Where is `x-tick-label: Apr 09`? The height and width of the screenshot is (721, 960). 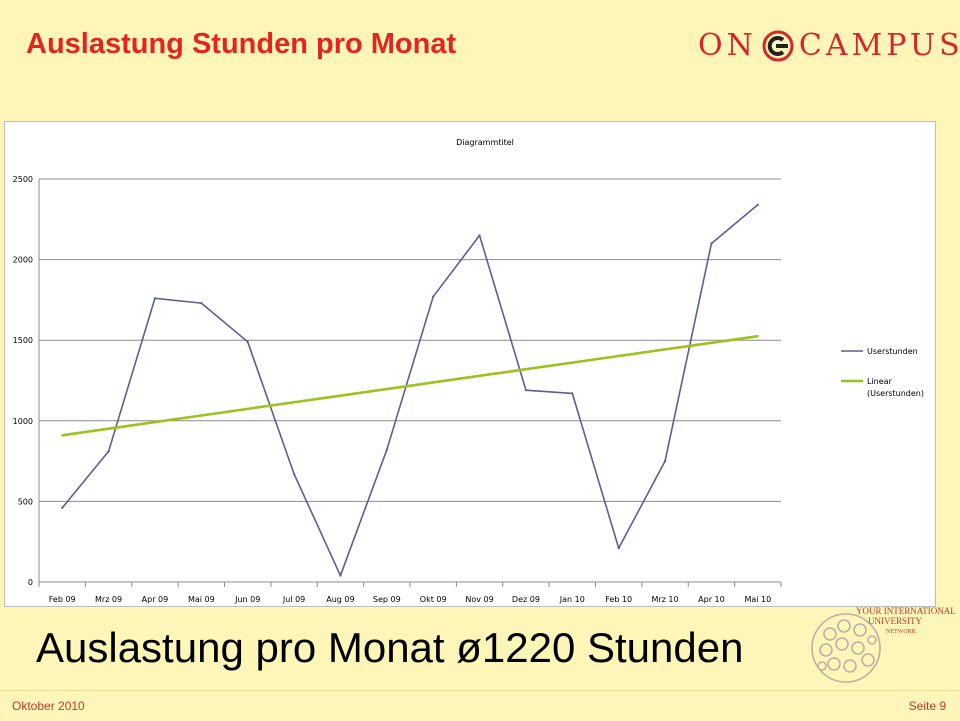
x-tick-label: Apr 09 is located at coordinates (155, 599).